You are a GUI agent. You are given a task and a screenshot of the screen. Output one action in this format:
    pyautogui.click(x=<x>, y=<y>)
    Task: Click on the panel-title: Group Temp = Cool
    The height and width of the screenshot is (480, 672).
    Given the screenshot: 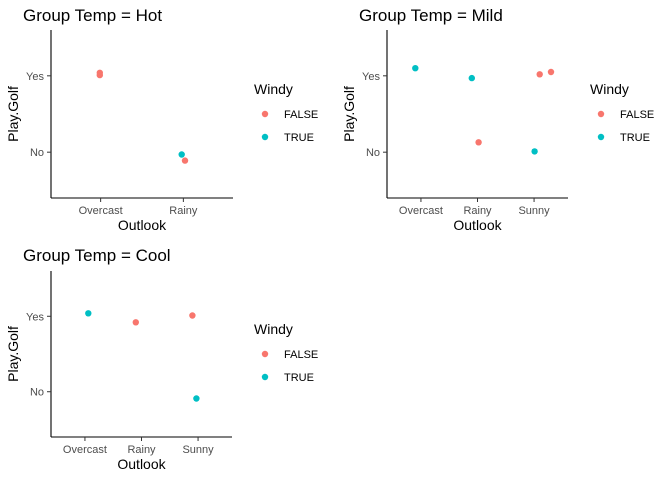 What is the action you would take?
    pyautogui.click(x=97, y=255)
    